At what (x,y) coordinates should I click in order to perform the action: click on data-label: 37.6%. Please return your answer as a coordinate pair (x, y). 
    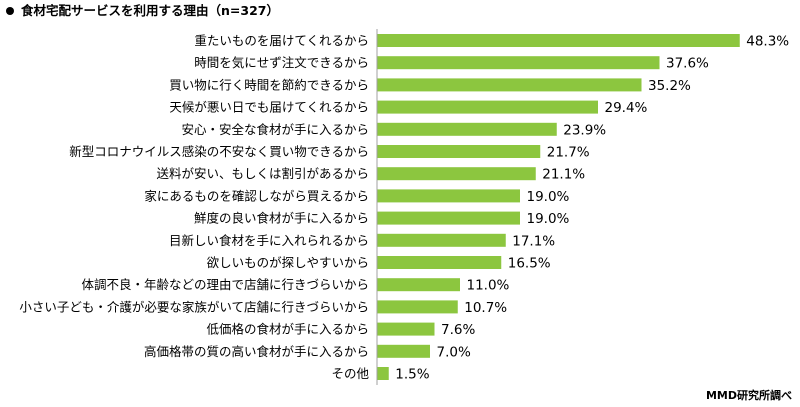
    Looking at the image, I should click on (687, 64).